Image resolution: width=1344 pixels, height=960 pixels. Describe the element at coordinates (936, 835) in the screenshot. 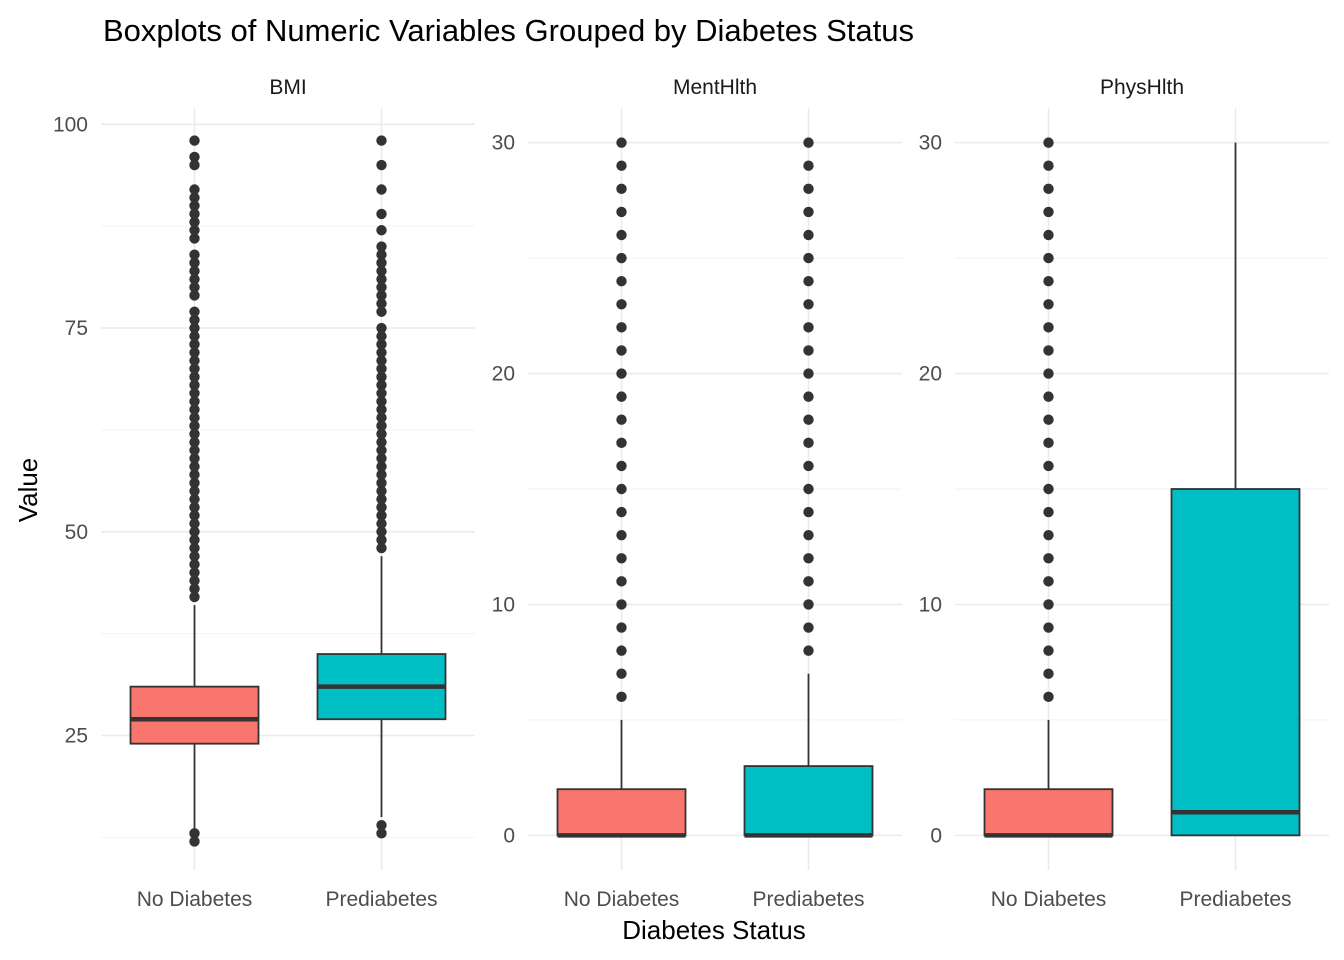

I see `y-tick-label: 0` at that location.